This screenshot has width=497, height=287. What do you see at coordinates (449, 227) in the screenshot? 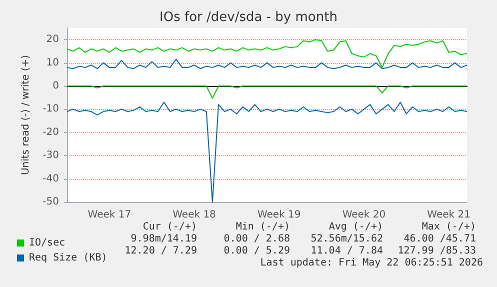
I see `text: Max (-/+)` at bounding box center [449, 227].